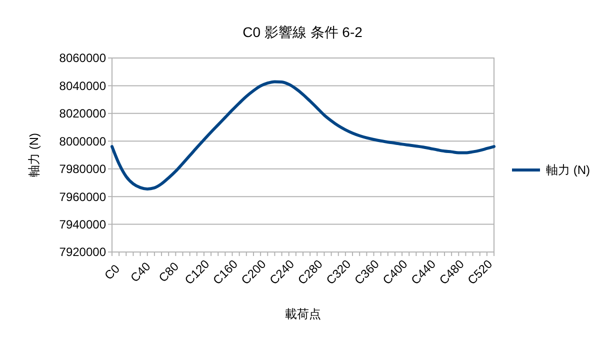 The image size is (605, 341). Describe the element at coordinates (34, 155) in the screenshot. I see `y-axis-title: 軸力 (N)` at that location.